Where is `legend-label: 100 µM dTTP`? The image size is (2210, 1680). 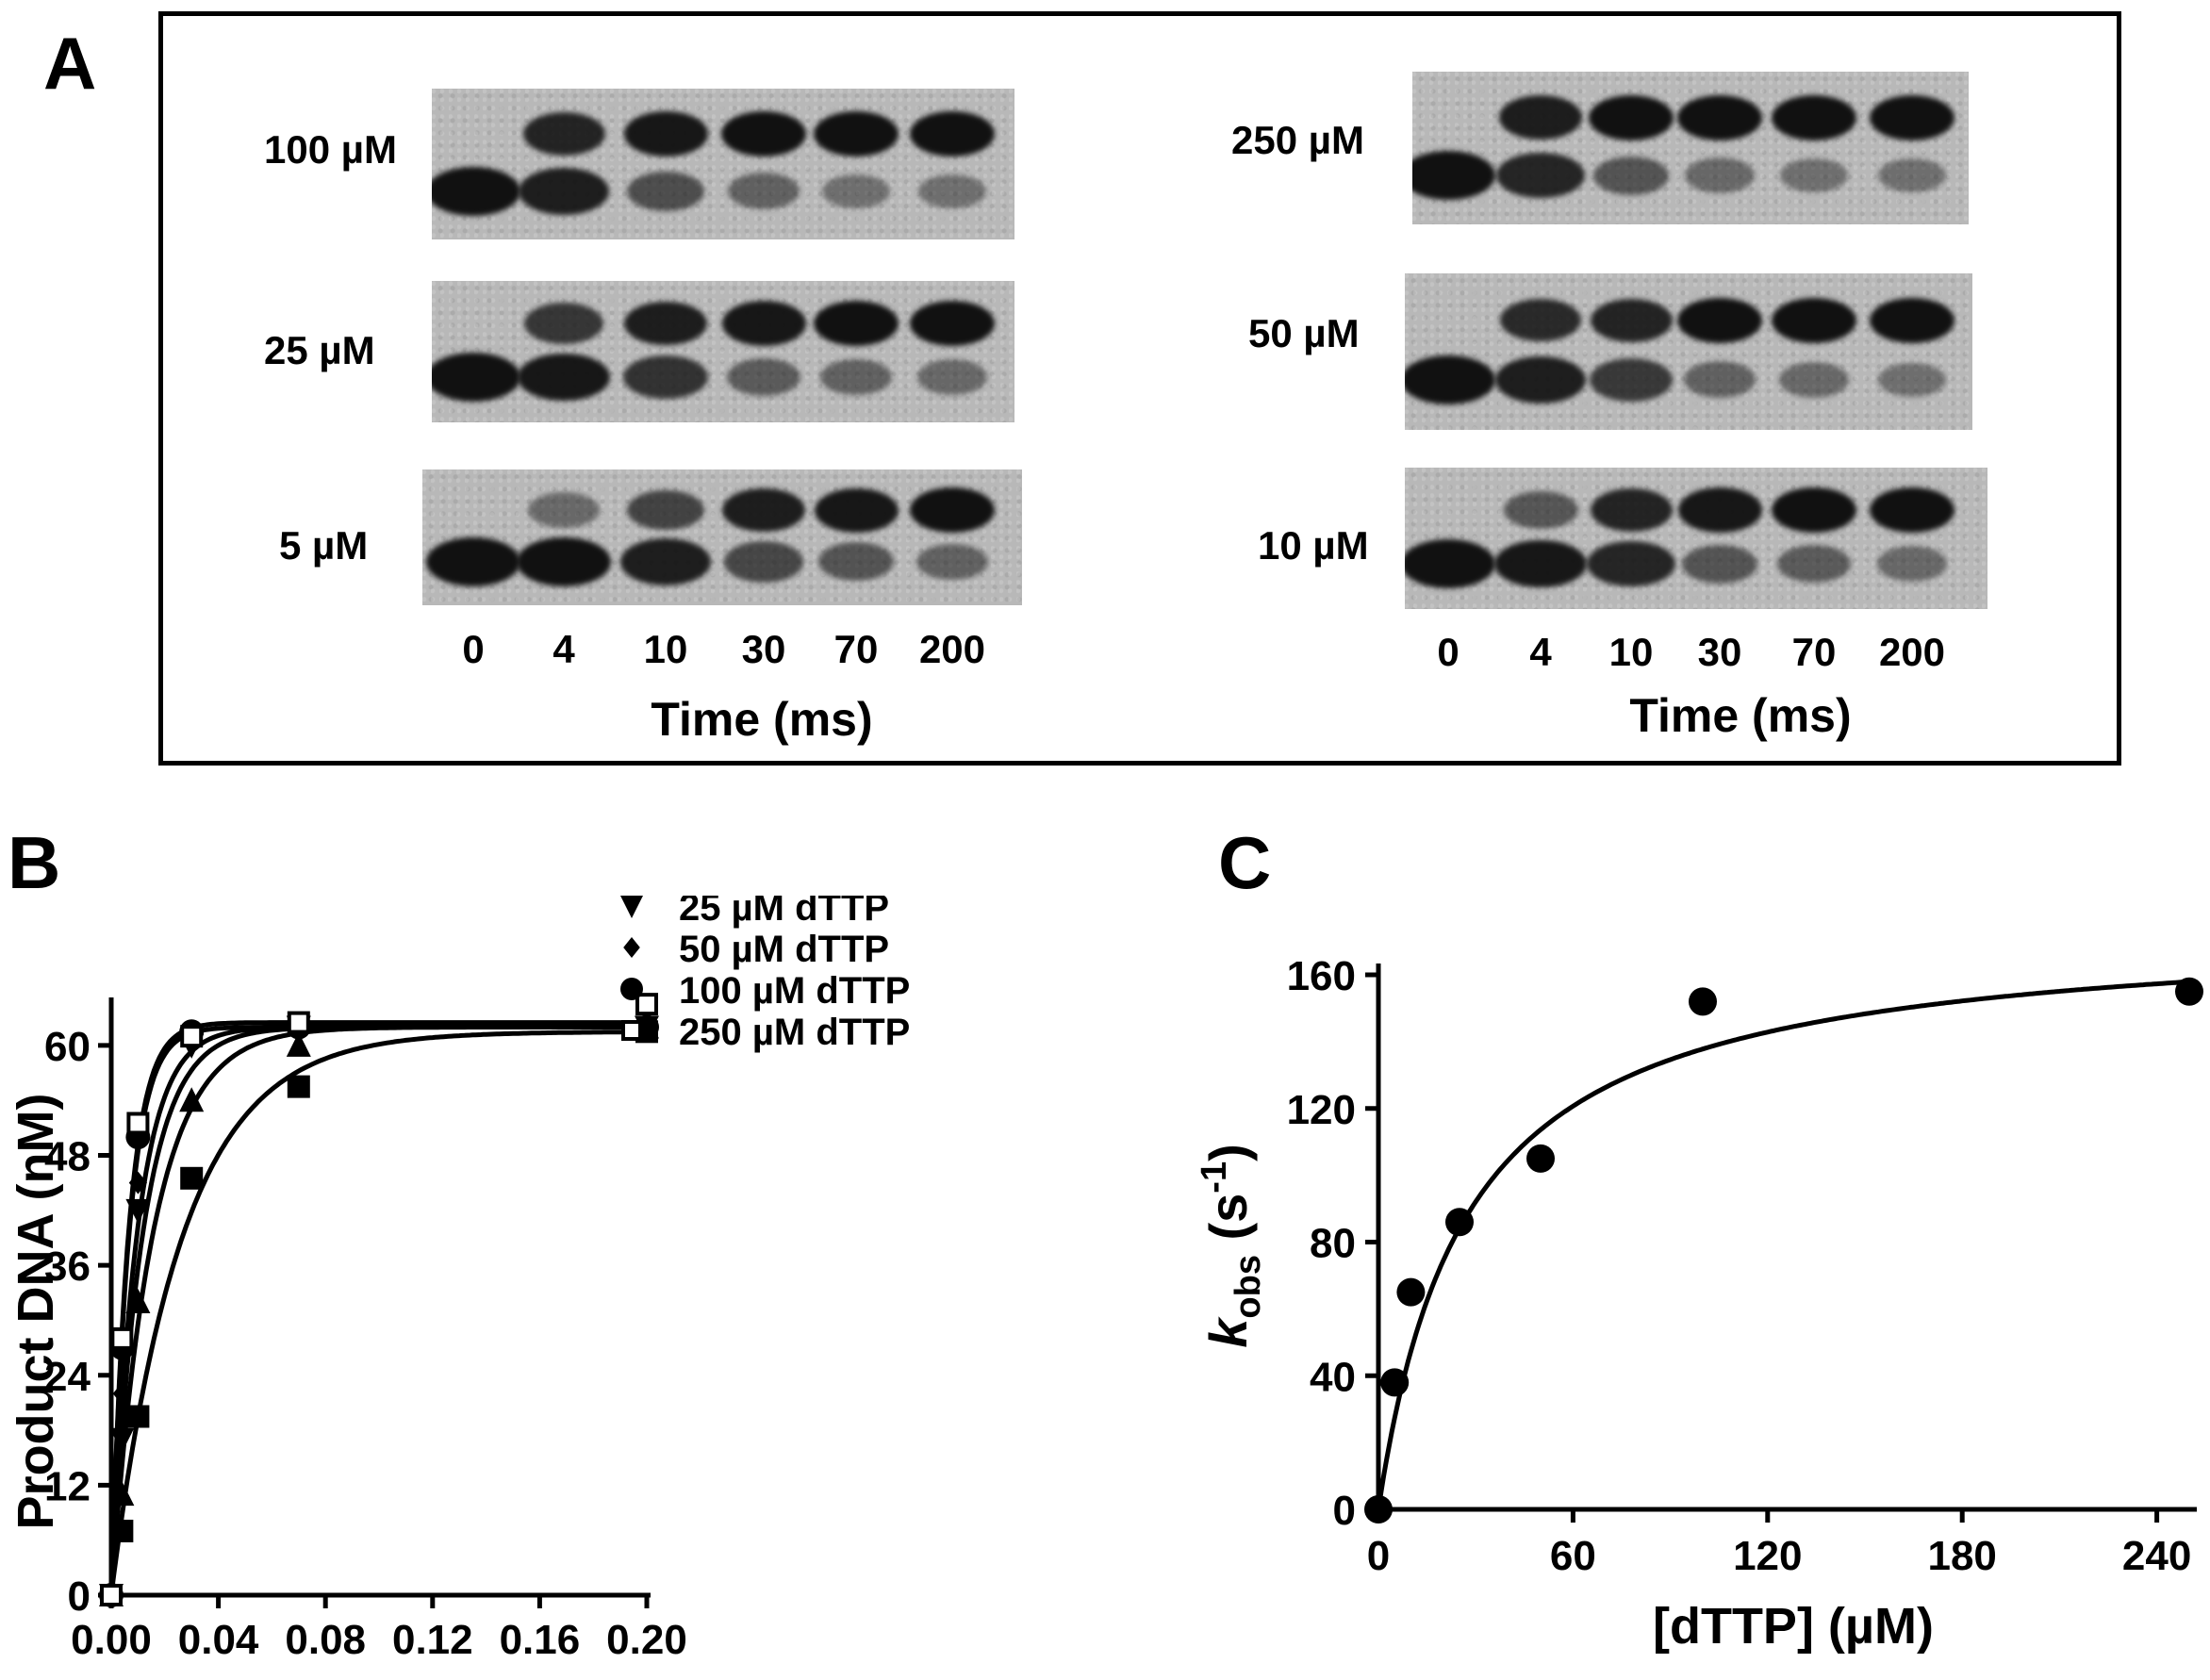
legend-label: 100 µM dTTP is located at coordinates (794, 991).